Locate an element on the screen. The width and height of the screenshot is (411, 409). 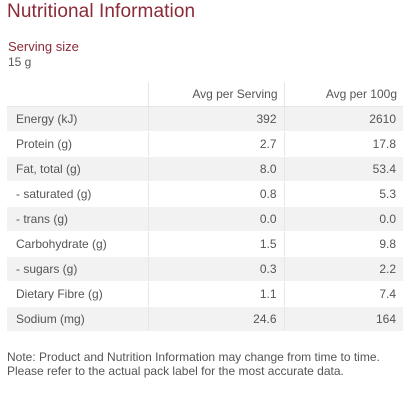
table-row: Dietary Fibre (g) 1.1 7.4 is located at coordinates (205, 294).